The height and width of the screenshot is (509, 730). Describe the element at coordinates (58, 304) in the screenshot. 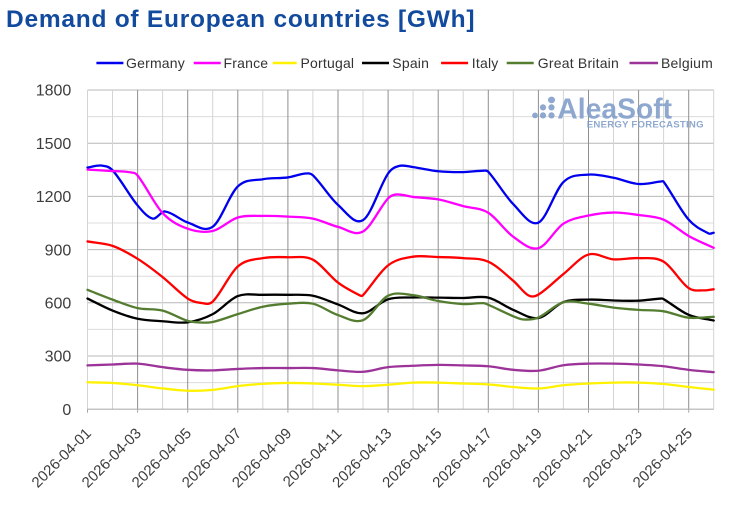

I see `svg-text: 600` at that location.